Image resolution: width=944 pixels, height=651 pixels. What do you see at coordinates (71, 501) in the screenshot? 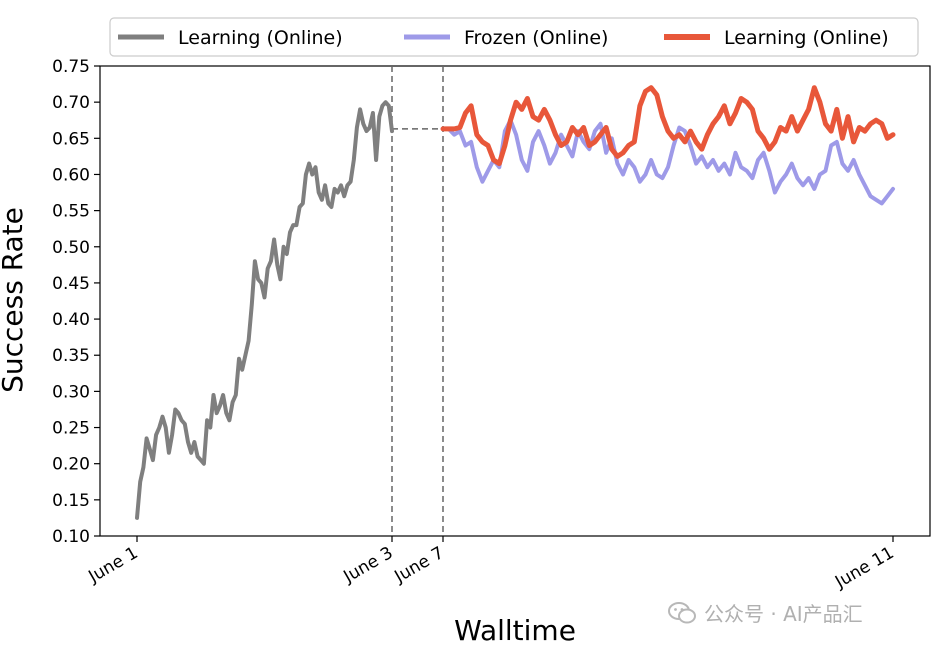
I see `y-tick-label: 0.15` at bounding box center [71, 501].